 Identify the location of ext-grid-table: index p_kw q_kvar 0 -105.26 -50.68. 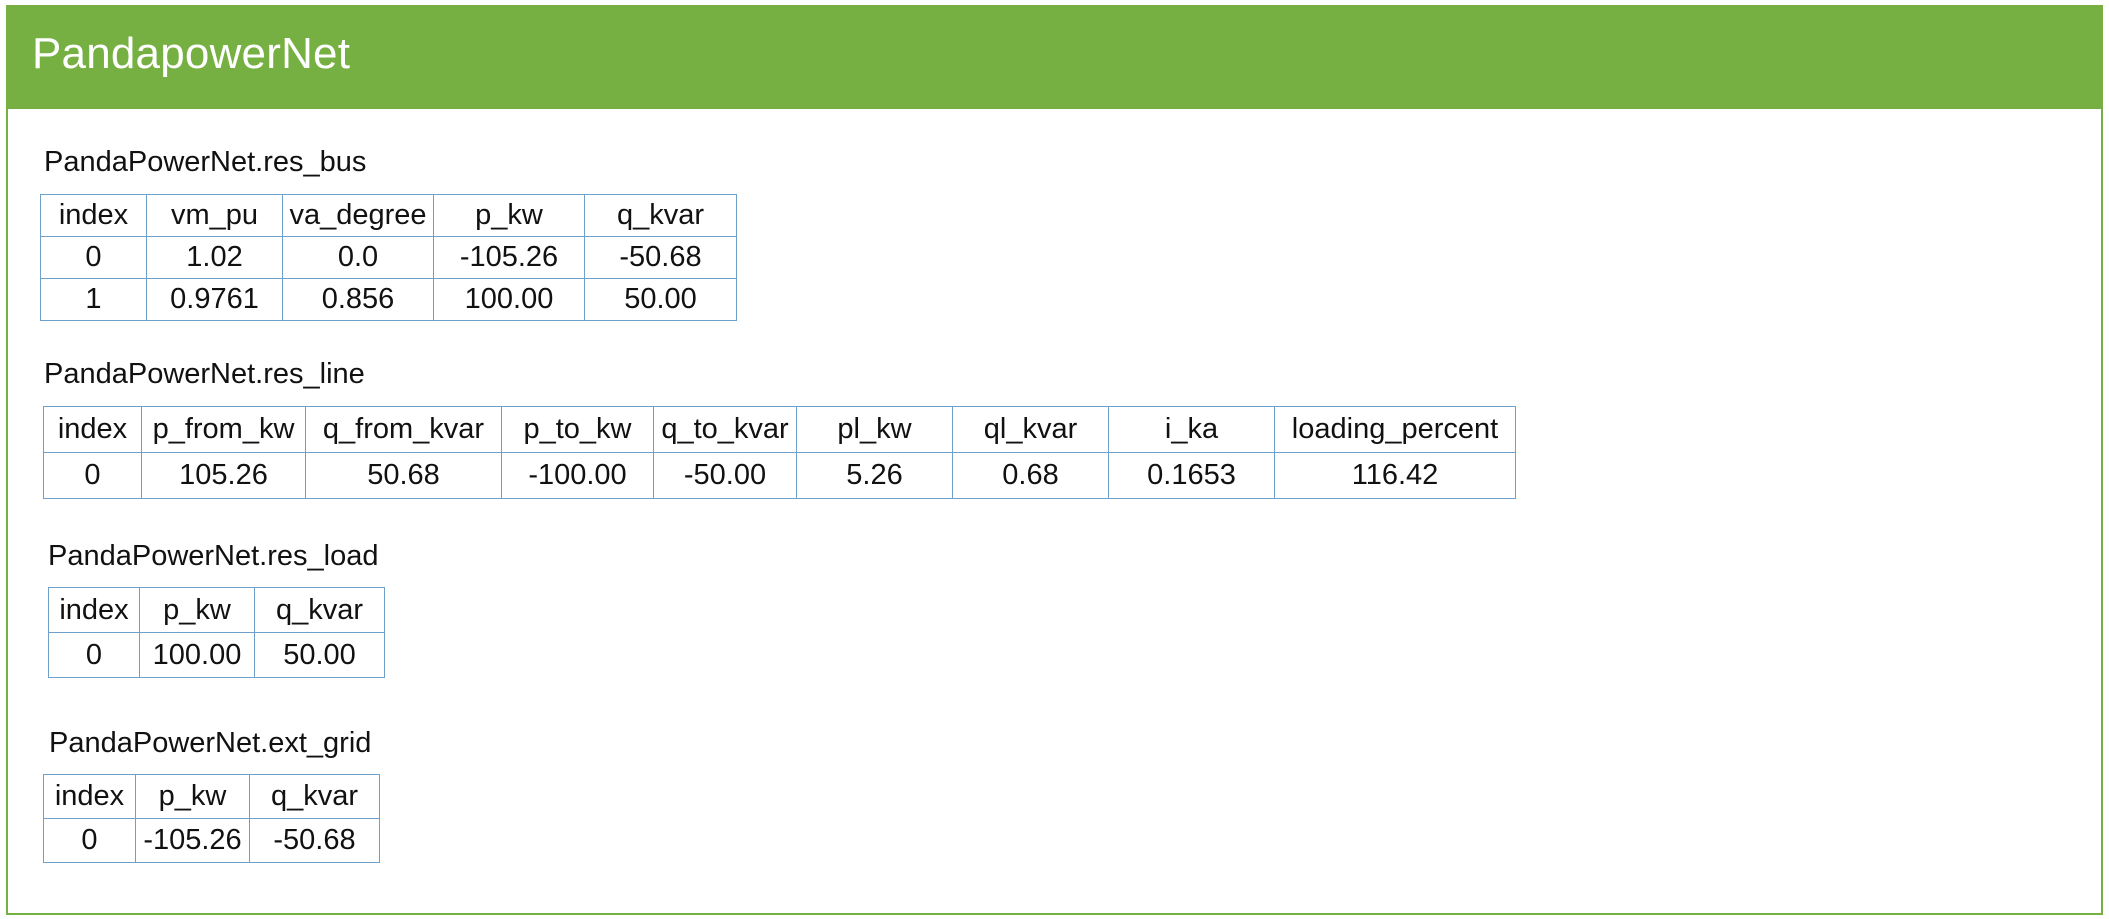
(211, 818).